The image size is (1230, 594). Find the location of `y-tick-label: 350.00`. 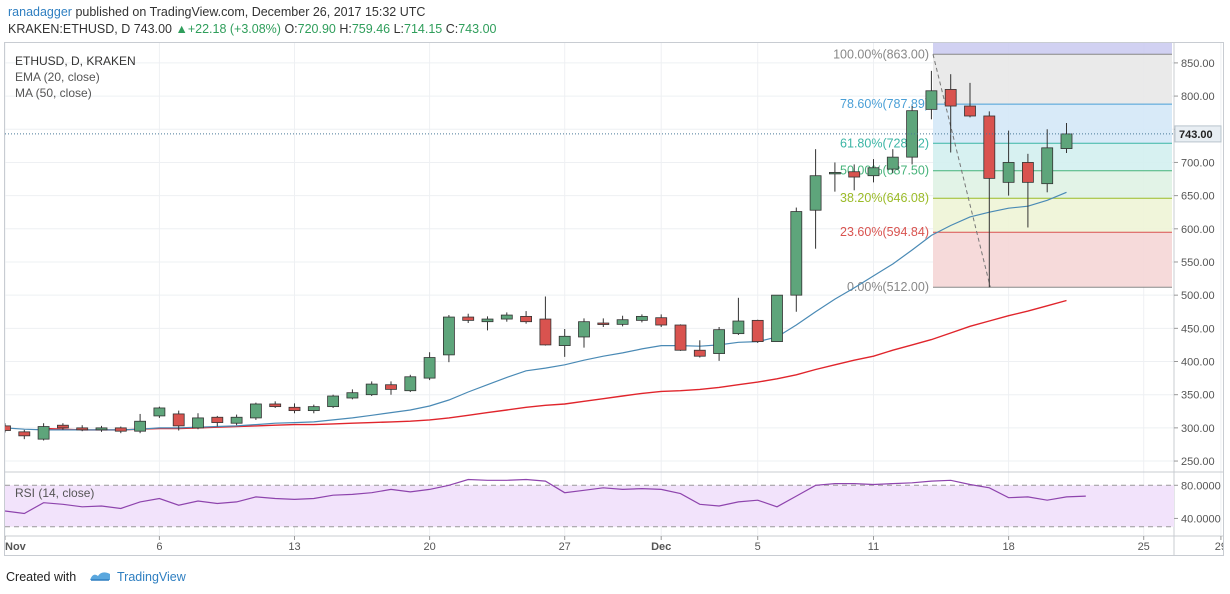

y-tick-label: 350.00 is located at coordinates (1198, 396).